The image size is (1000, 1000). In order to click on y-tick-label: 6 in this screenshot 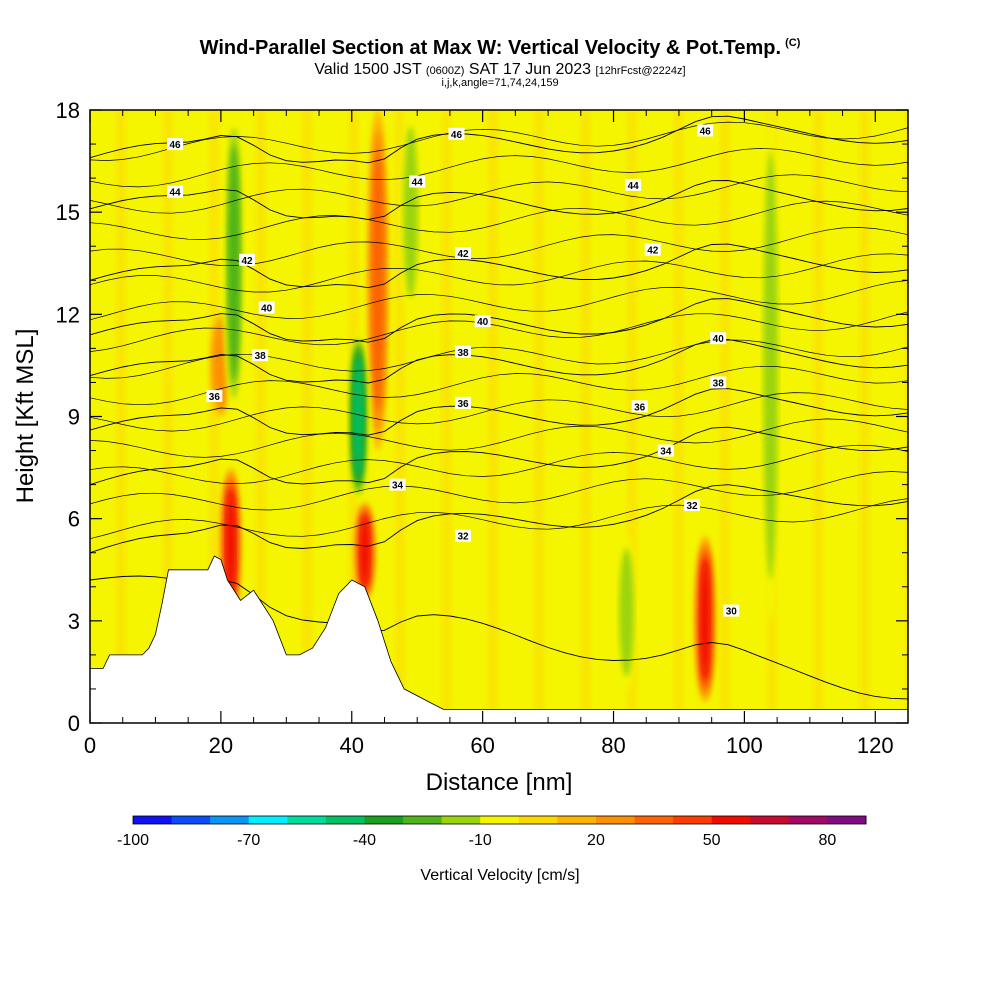, I will do `click(74, 519)`.